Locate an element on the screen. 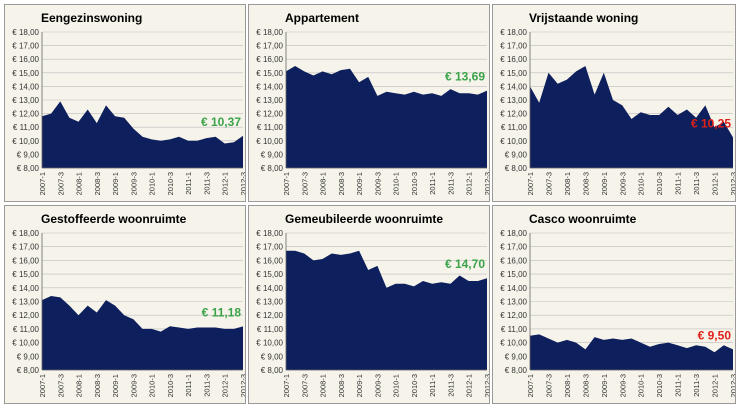 The height and width of the screenshot is (408, 740). value-callout: € 9,50 is located at coordinates (715, 335).